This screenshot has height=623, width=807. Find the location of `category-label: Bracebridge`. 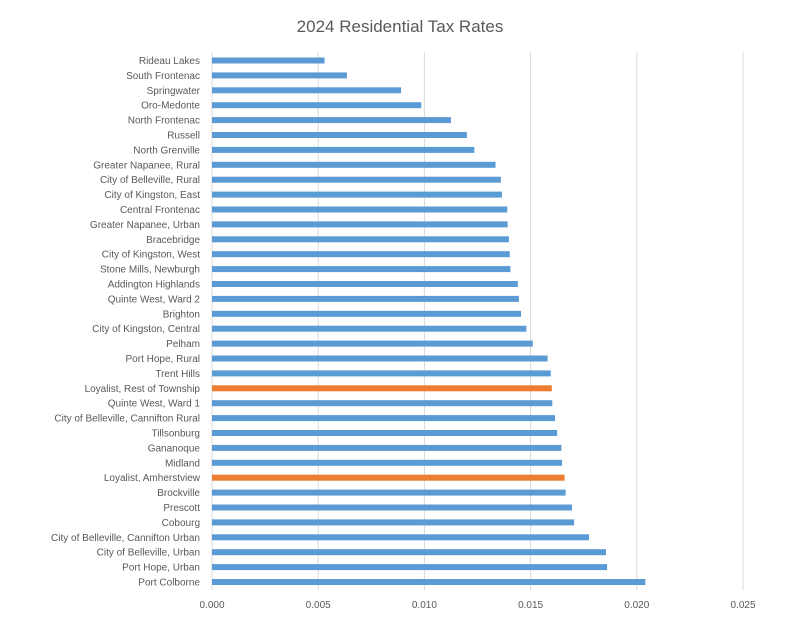

category-label: Bracebridge is located at coordinates (173, 240).